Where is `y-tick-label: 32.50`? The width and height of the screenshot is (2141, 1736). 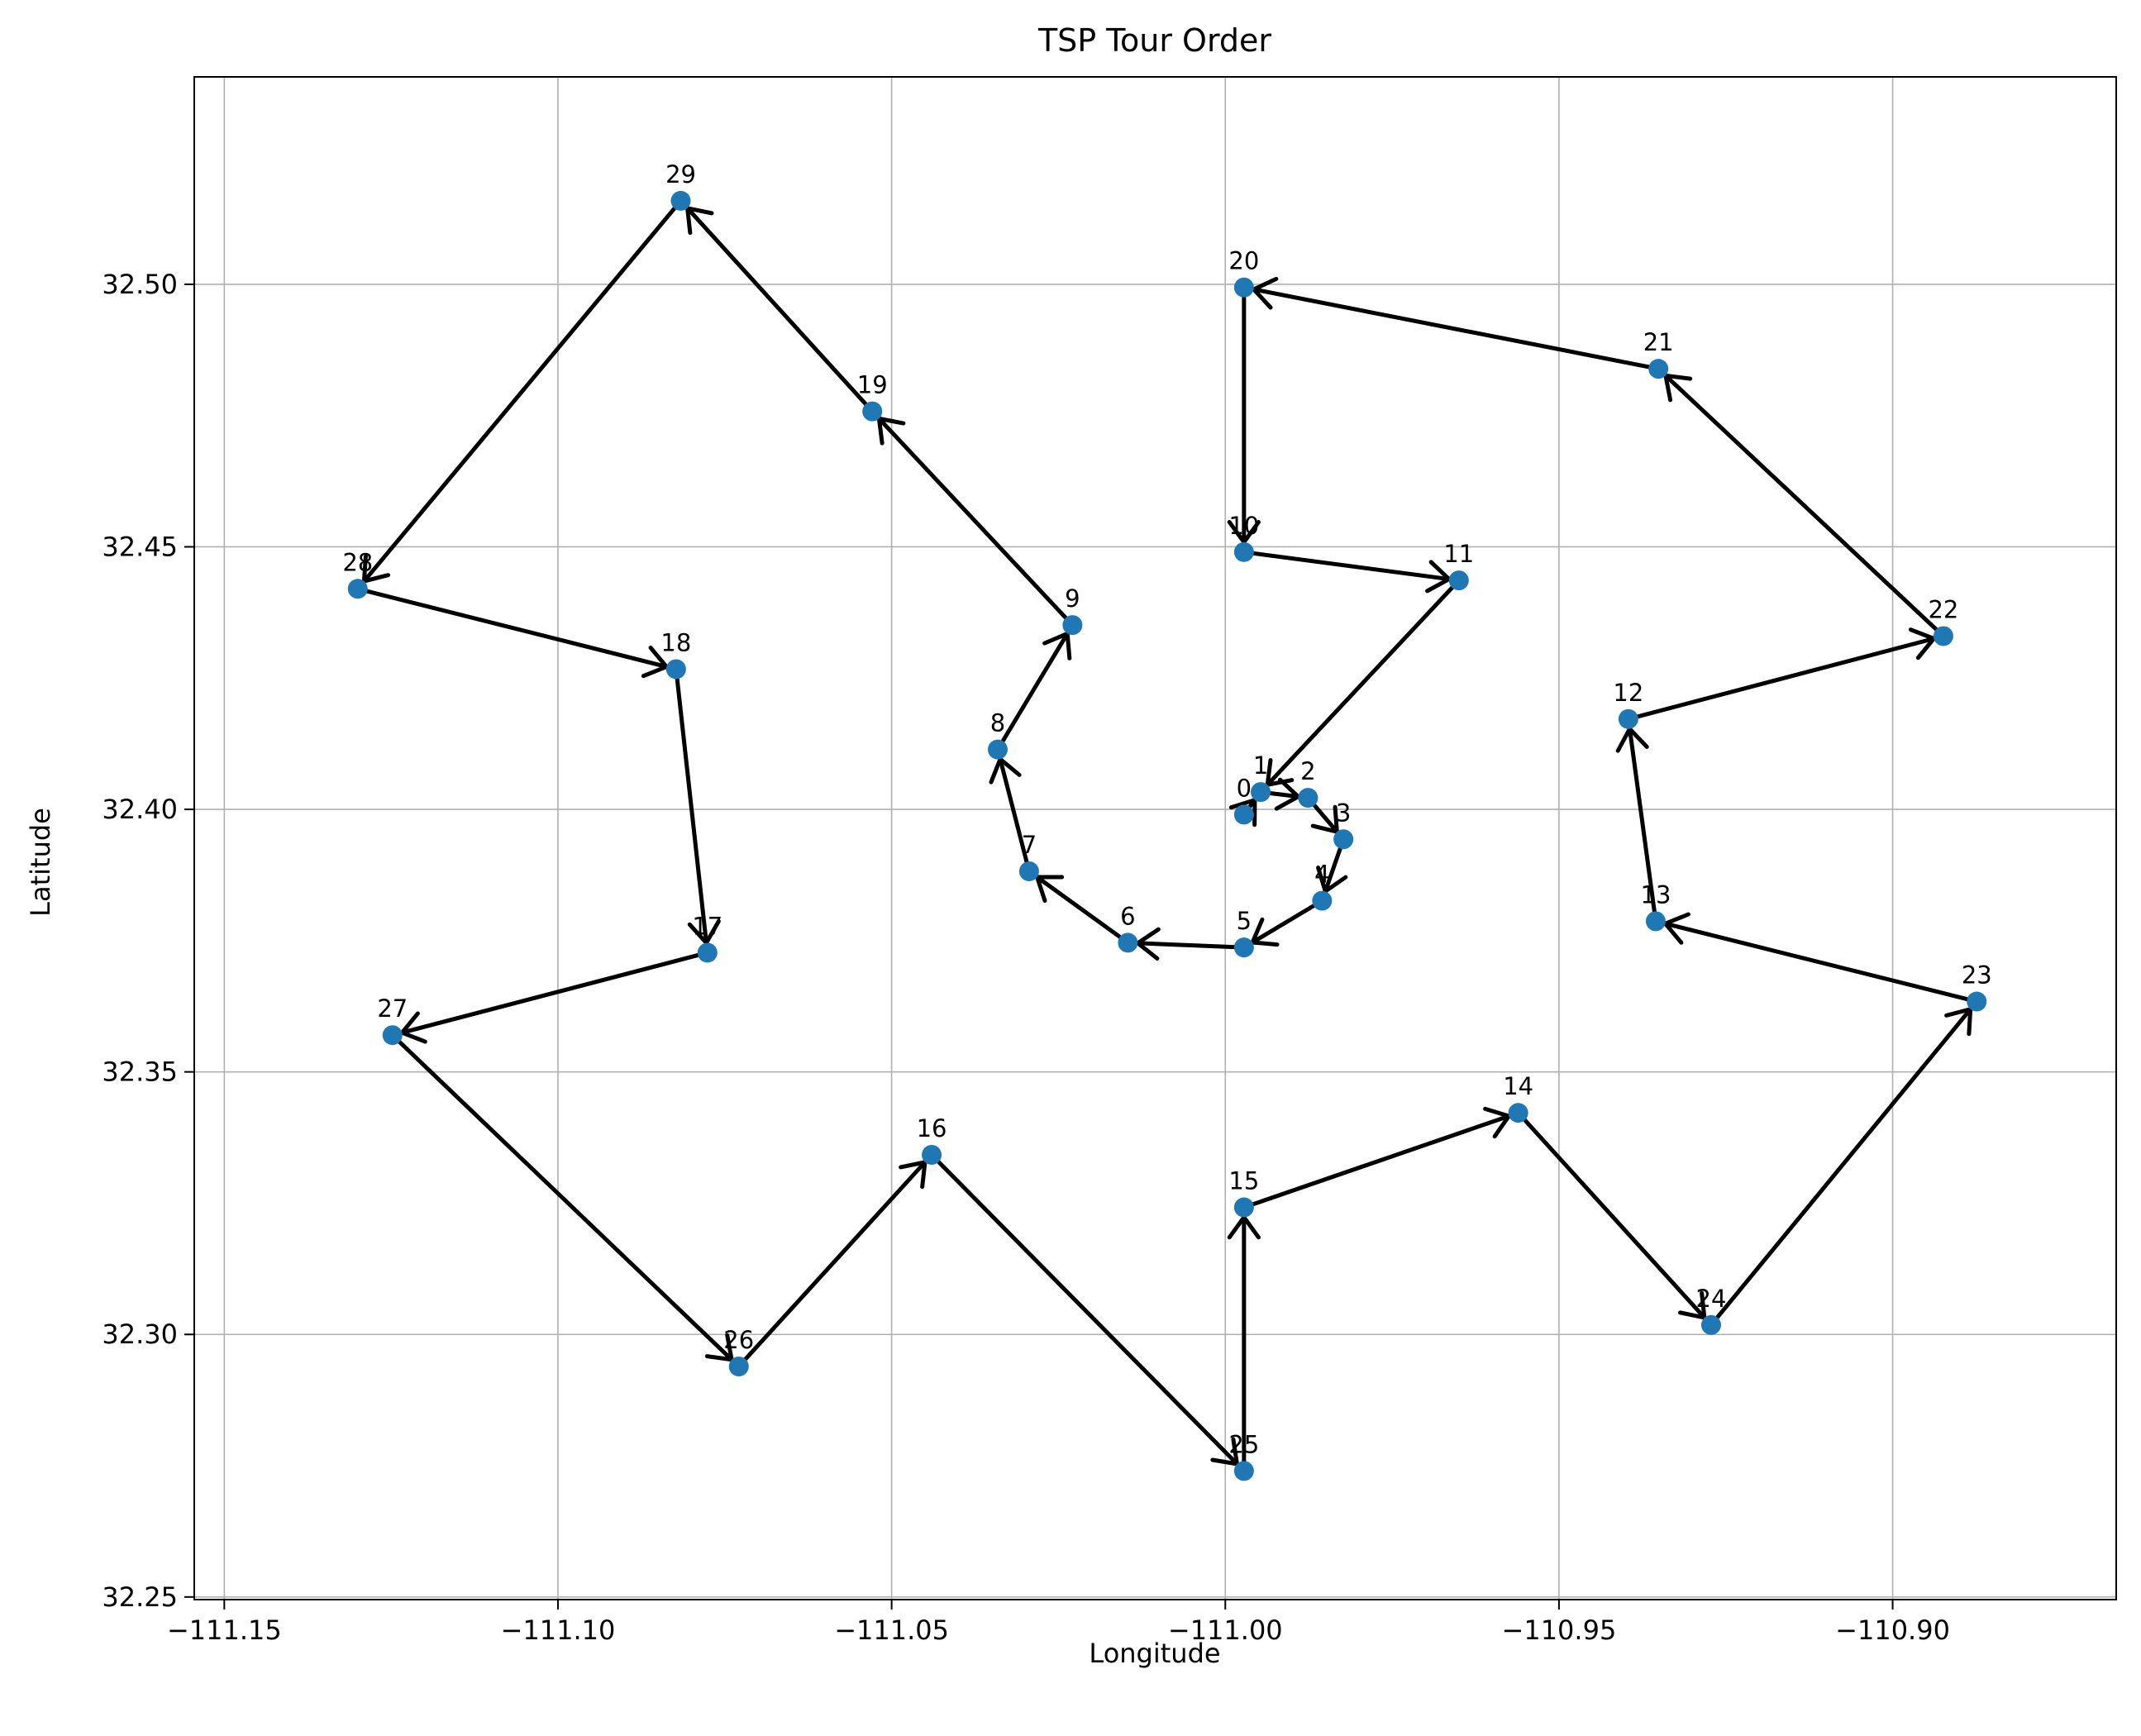
y-tick-label: 32.50 is located at coordinates (140, 284).